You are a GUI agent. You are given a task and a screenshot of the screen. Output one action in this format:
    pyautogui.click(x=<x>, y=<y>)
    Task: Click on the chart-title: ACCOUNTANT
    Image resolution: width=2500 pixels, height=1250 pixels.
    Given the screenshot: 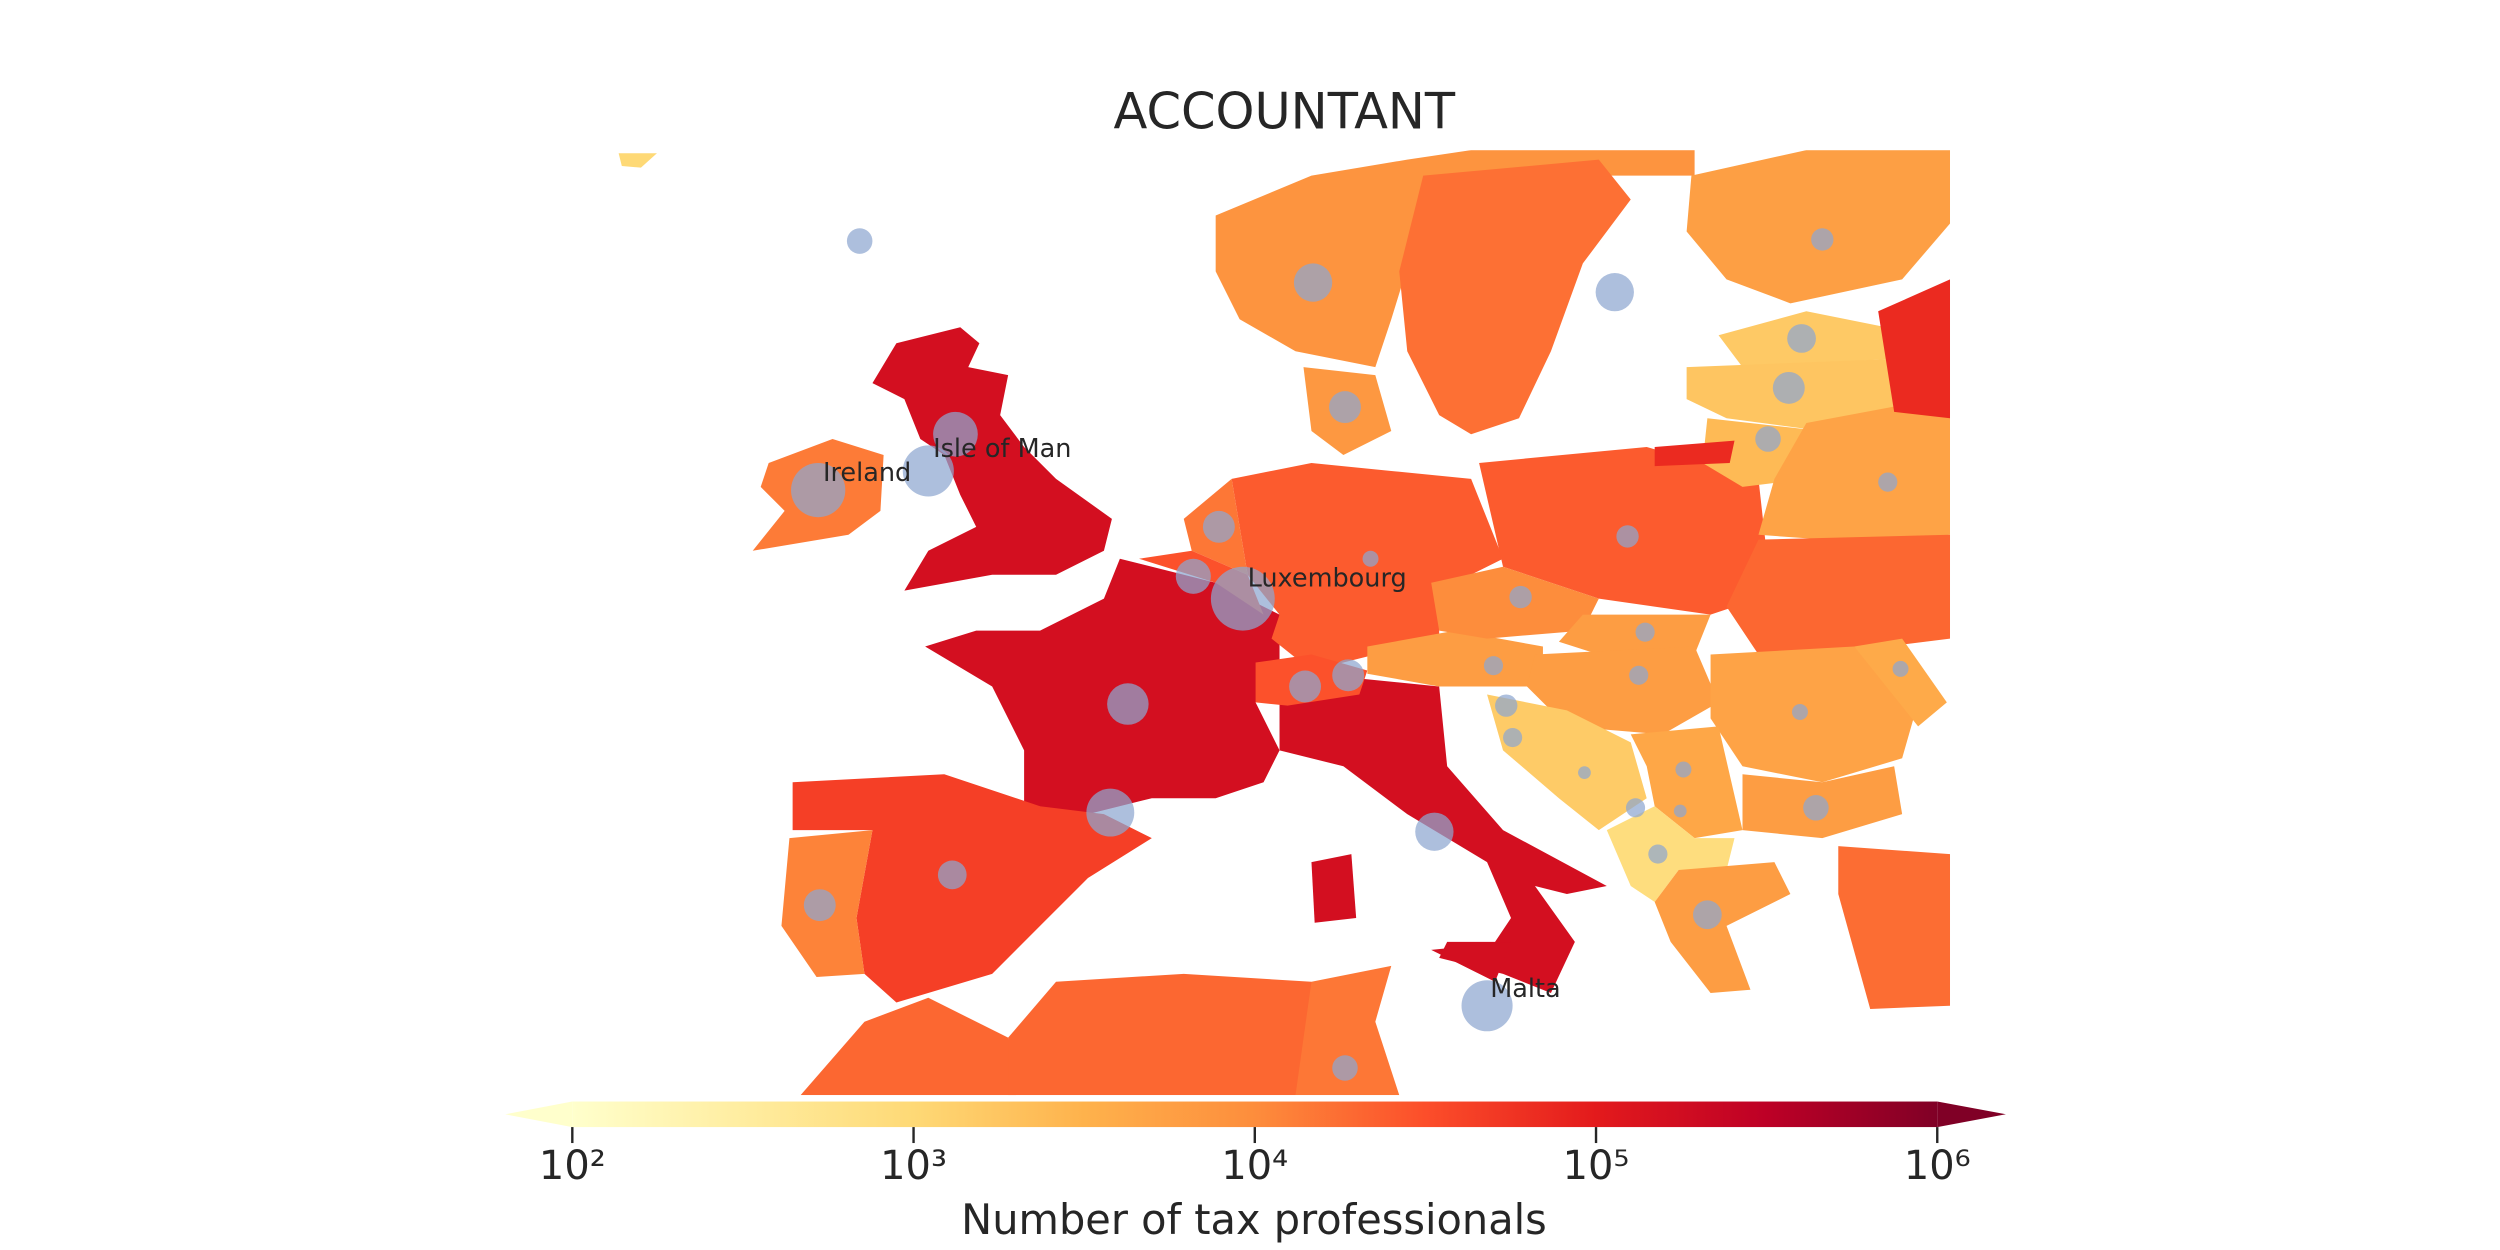 What is the action you would take?
    pyautogui.click(x=1284, y=111)
    